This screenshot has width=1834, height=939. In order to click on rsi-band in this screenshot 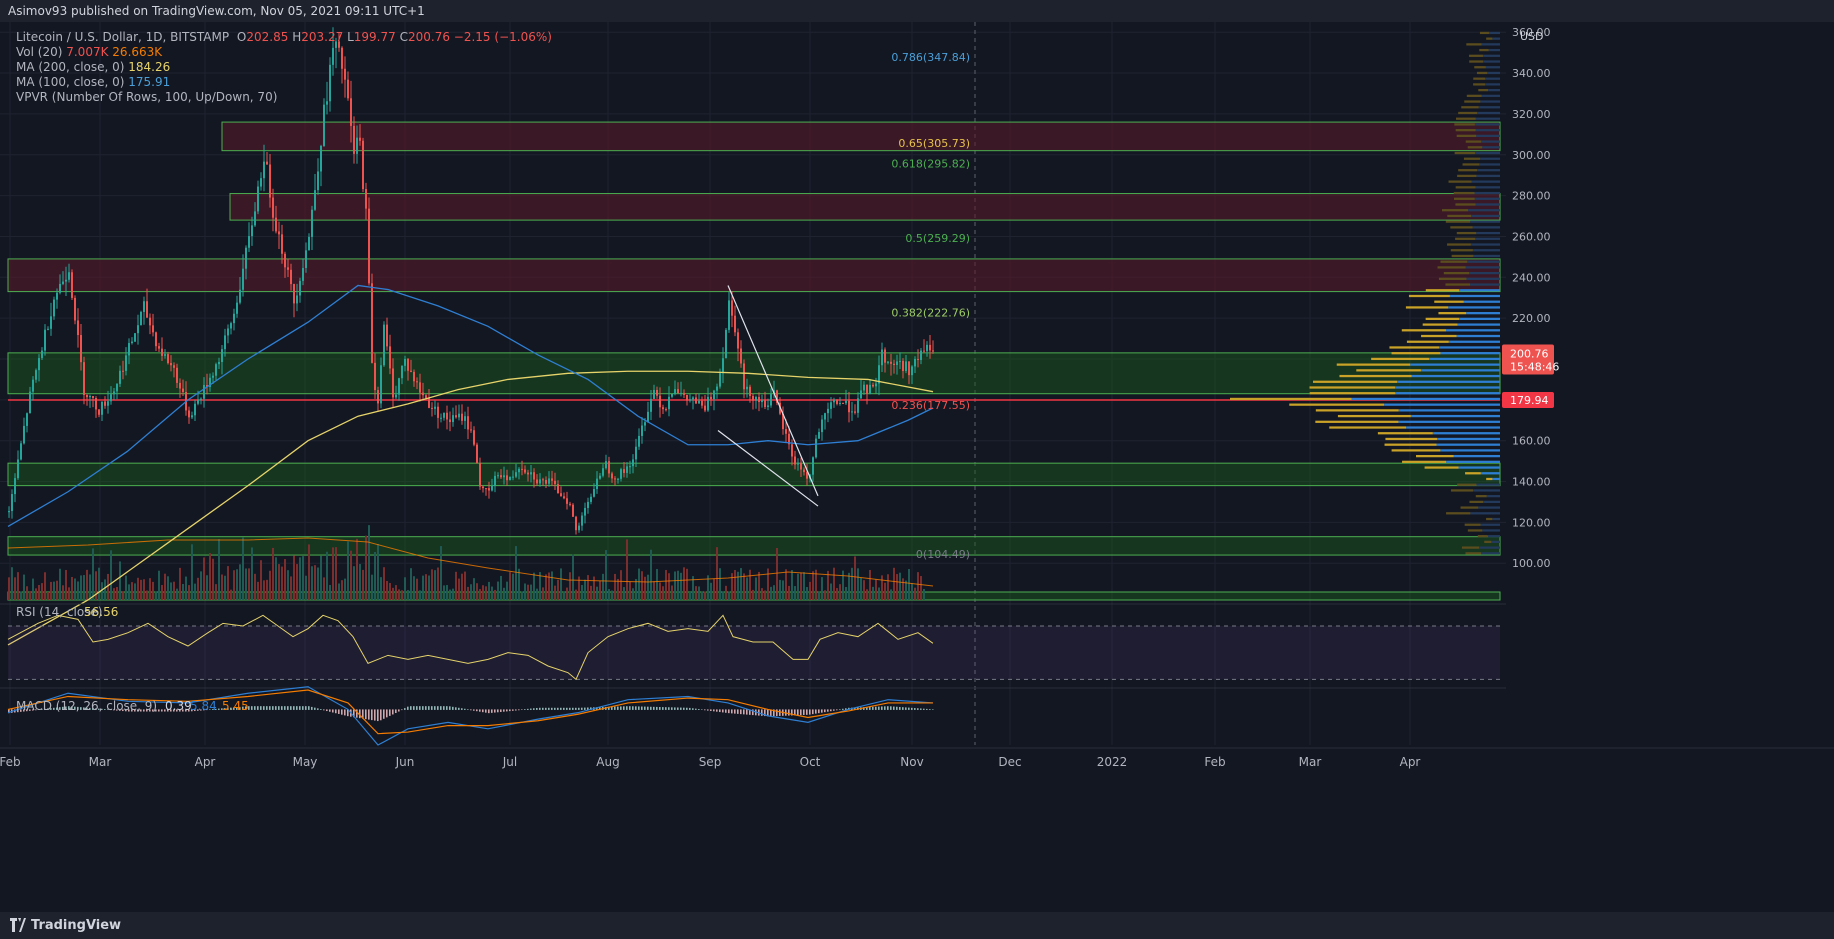, I will do `click(754, 653)`.